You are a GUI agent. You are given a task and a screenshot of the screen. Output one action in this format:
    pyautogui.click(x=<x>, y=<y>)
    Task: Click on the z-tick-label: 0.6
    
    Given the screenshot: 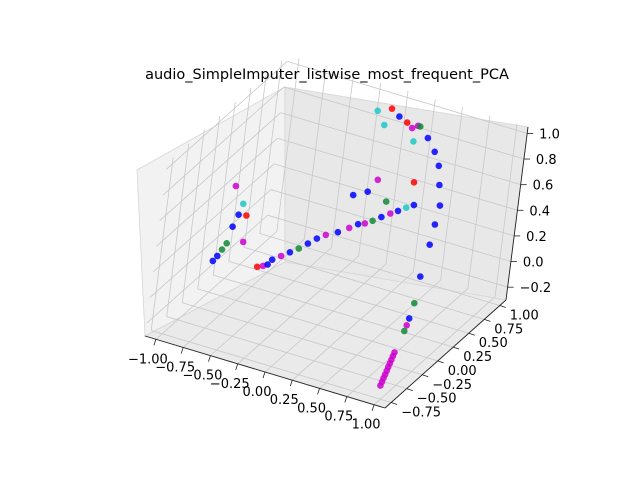 What is the action you would take?
    pyautogui.click(x=543, y=186)
    